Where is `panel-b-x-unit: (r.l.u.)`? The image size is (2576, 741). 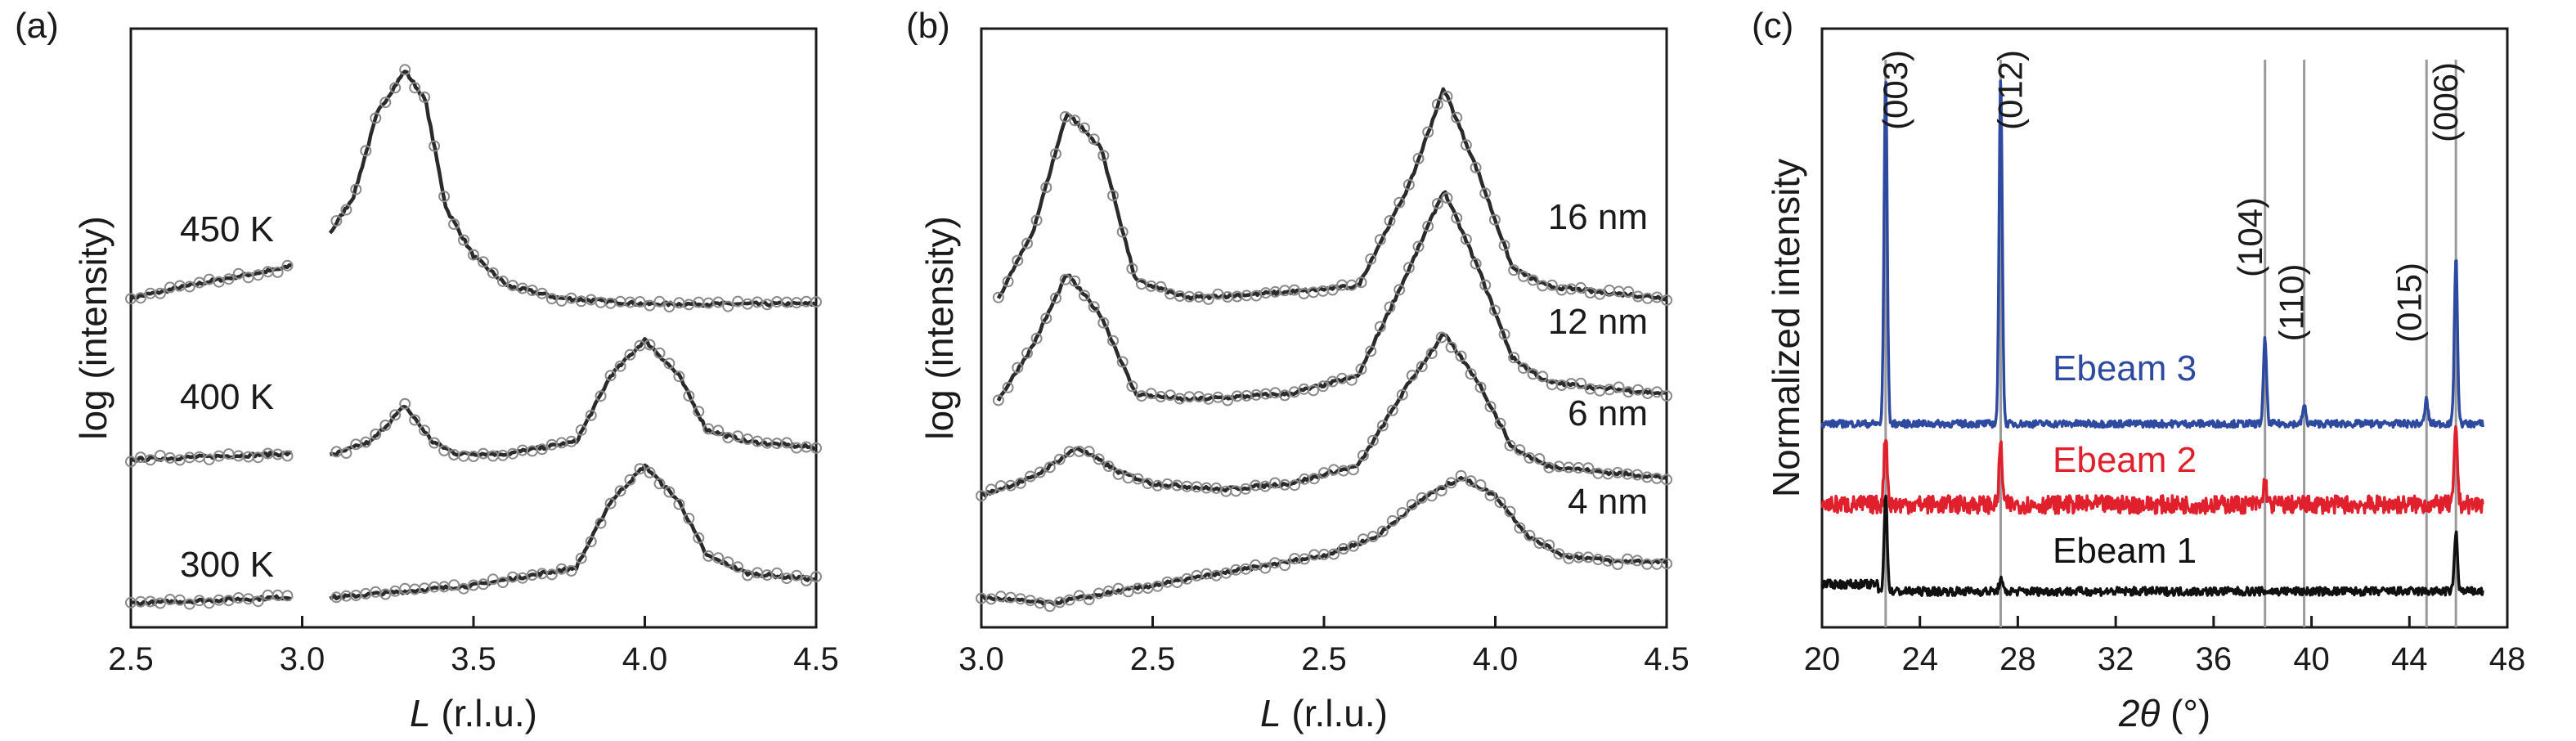
panel-b-x-unit: (r.l.u.) is located at coordinates (1334, 713).